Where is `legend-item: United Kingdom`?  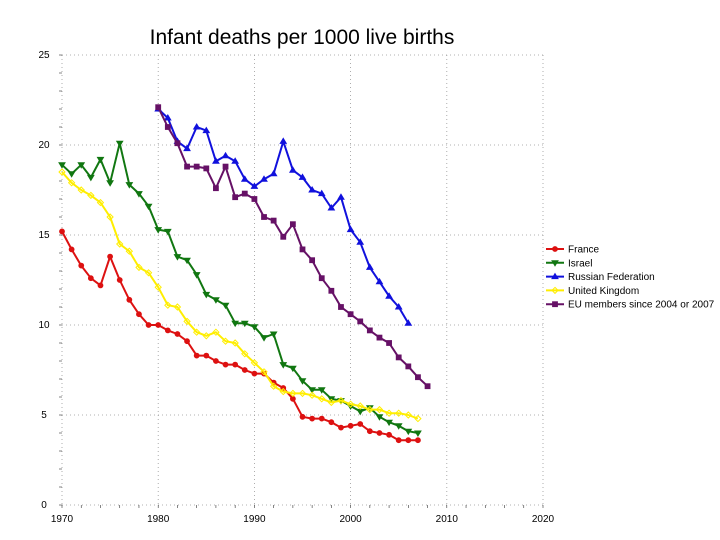 legend-item: United Kingdom is located at coordinates (592, 291).